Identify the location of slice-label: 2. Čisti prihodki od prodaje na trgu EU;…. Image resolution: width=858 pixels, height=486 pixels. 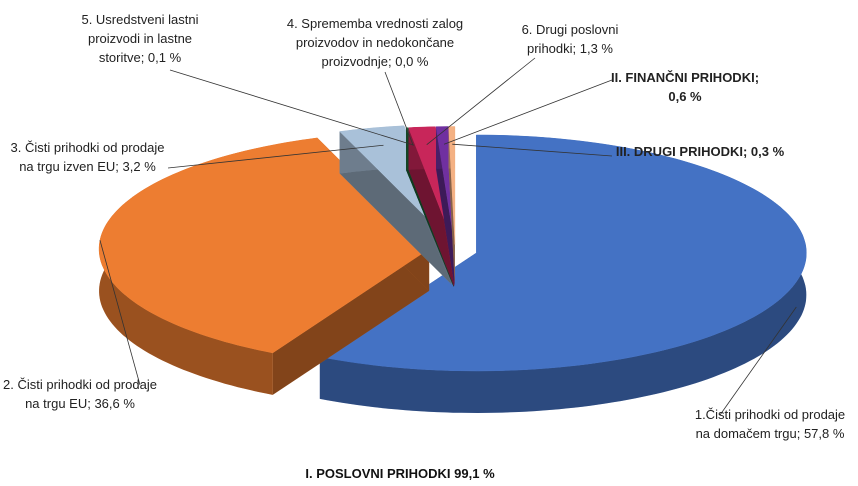
(80, 394).